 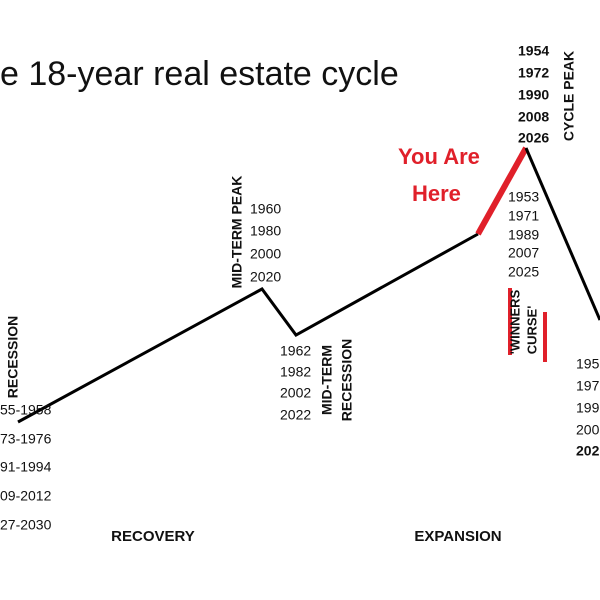 I want to click on year: 1972, so click(x=533, y=73).